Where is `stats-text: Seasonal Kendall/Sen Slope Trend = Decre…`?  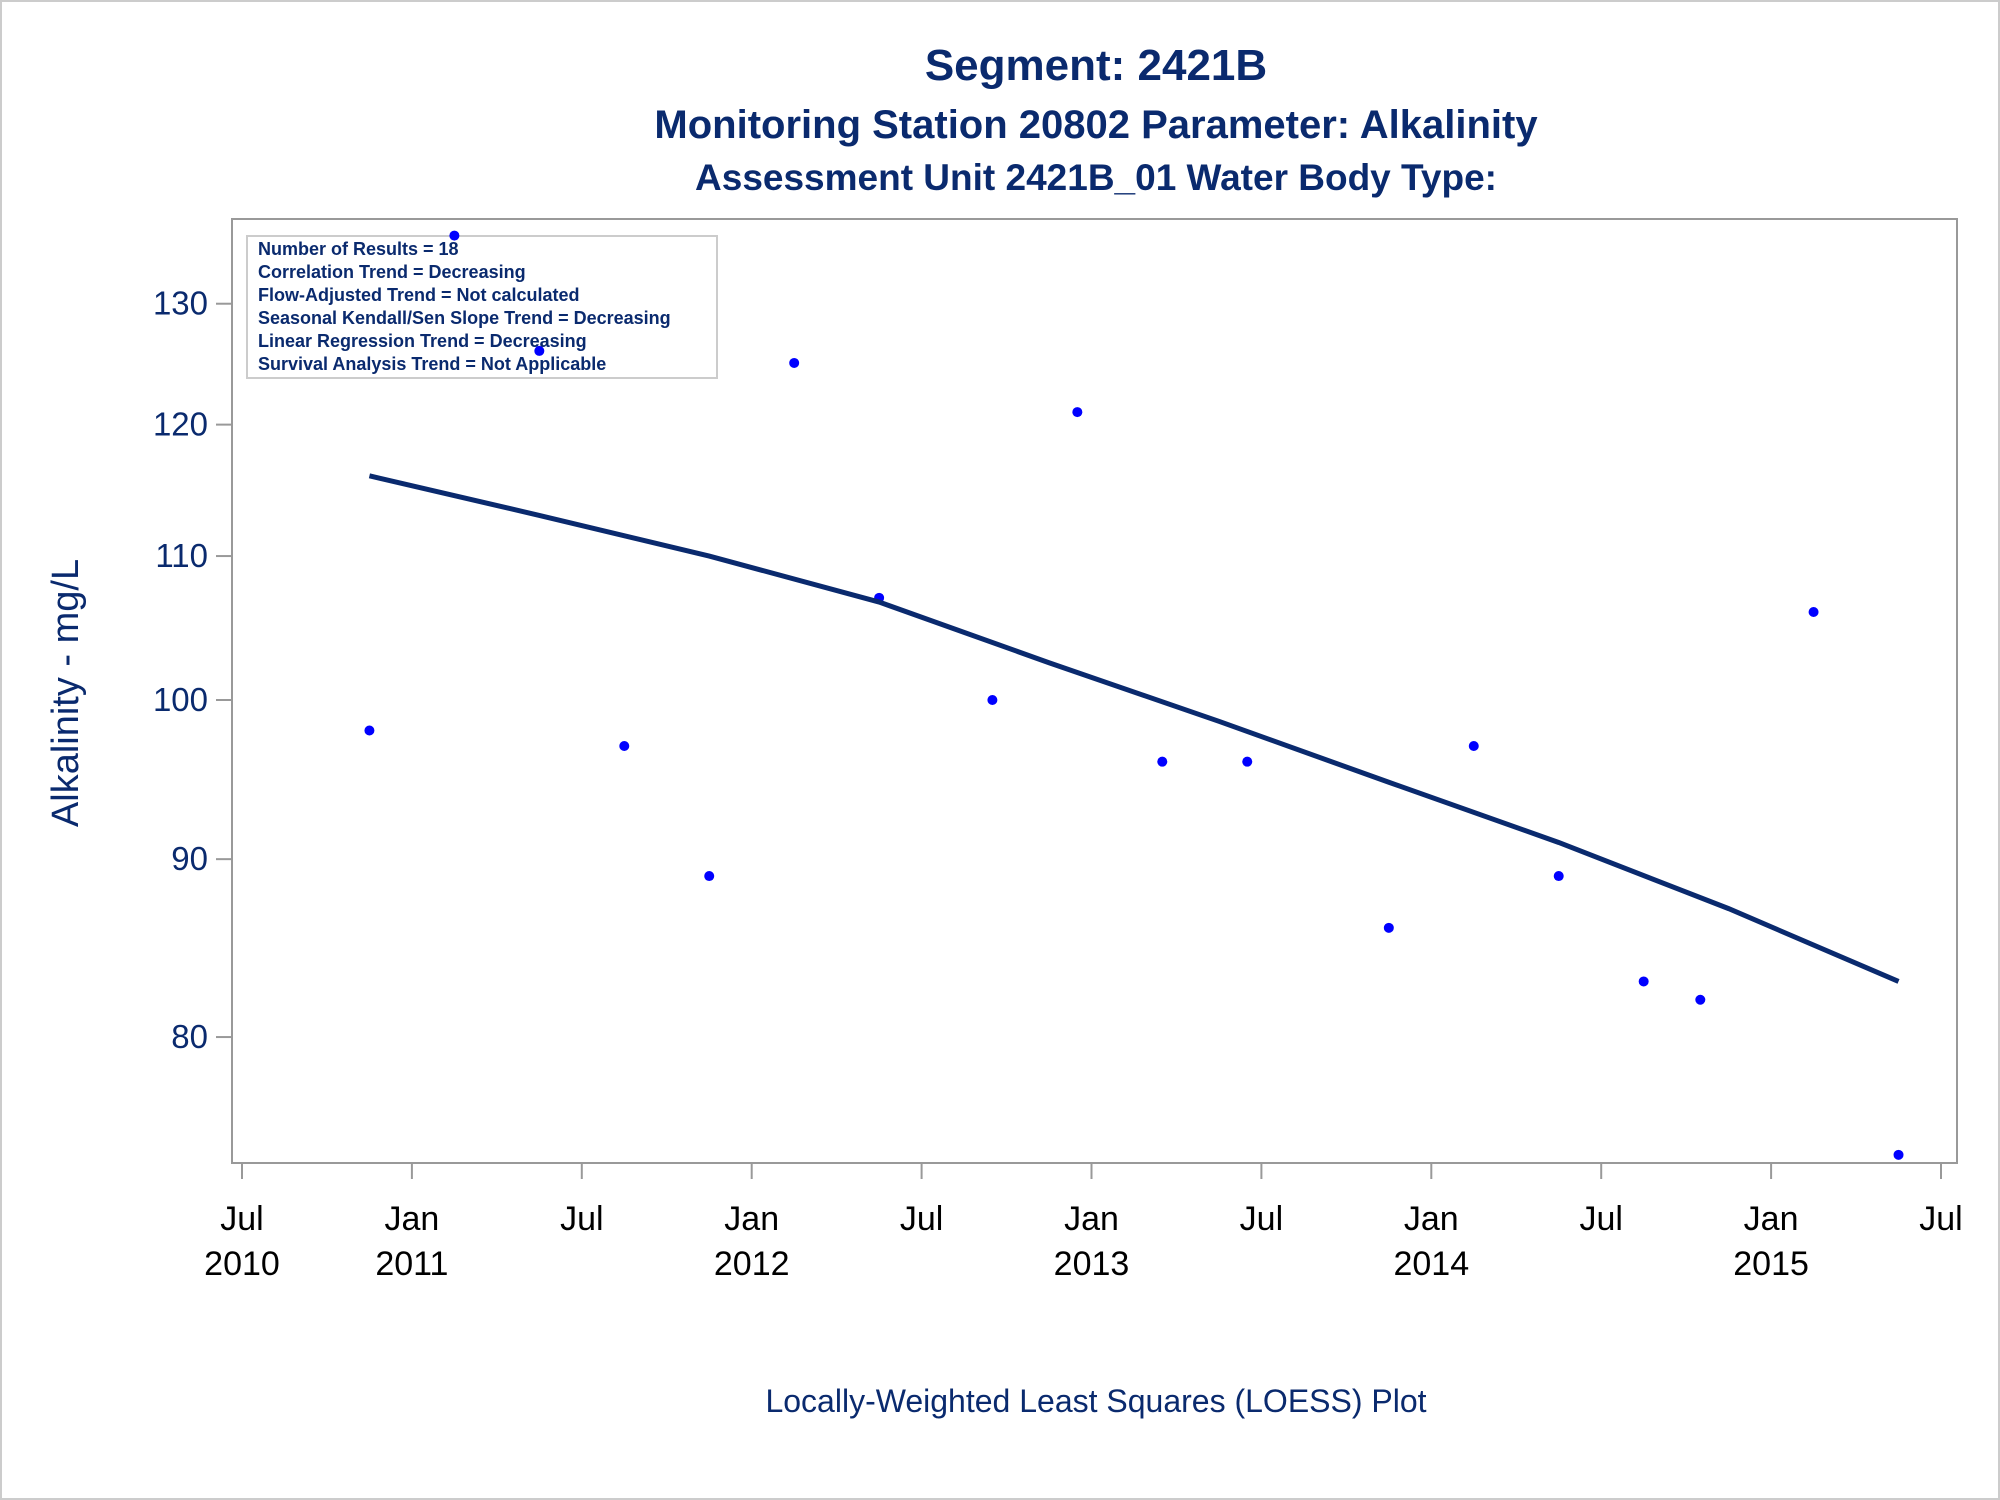 stats-text: Seasonal Kendall/Sen Slope Trend = Decre… is located at coordinates (464, 318).